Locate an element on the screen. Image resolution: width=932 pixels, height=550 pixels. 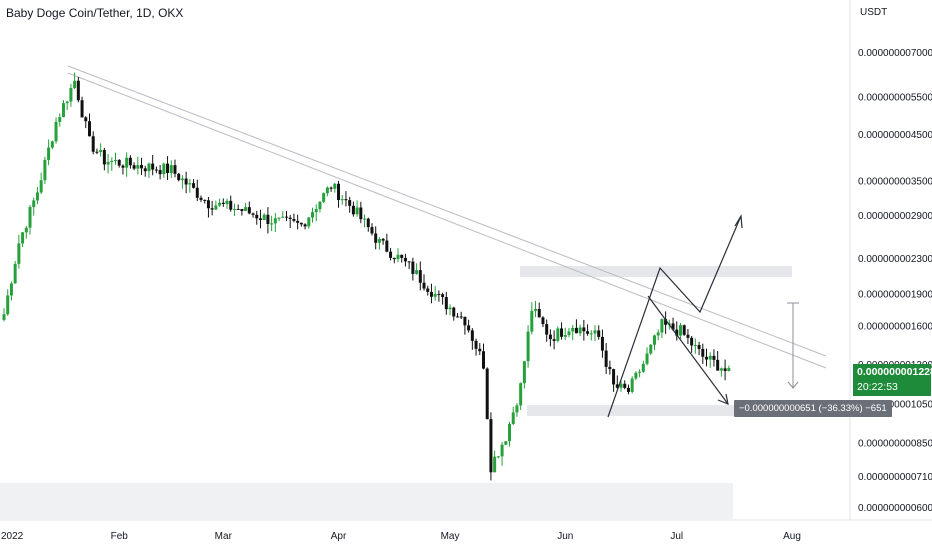
support-zone is located at coordinates (631, 410).